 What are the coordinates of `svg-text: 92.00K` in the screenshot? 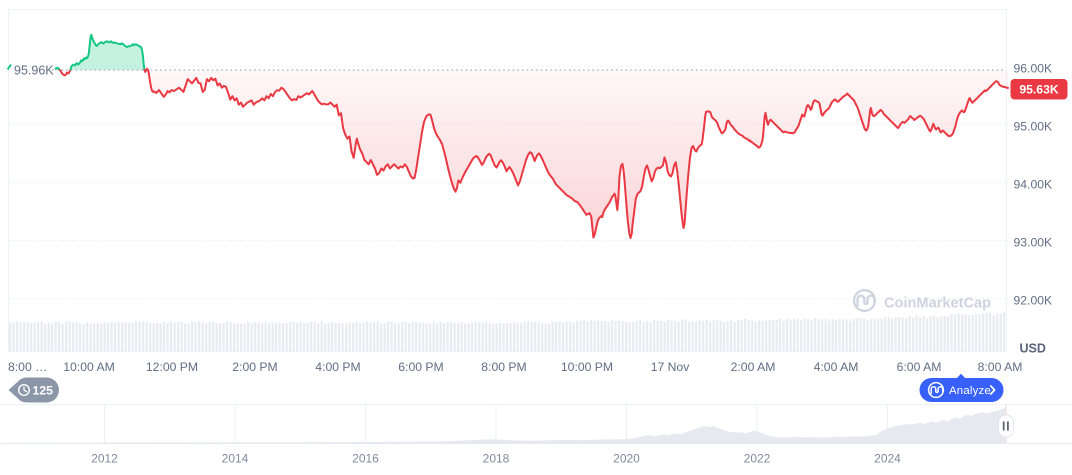 It's located at (1033, 300).